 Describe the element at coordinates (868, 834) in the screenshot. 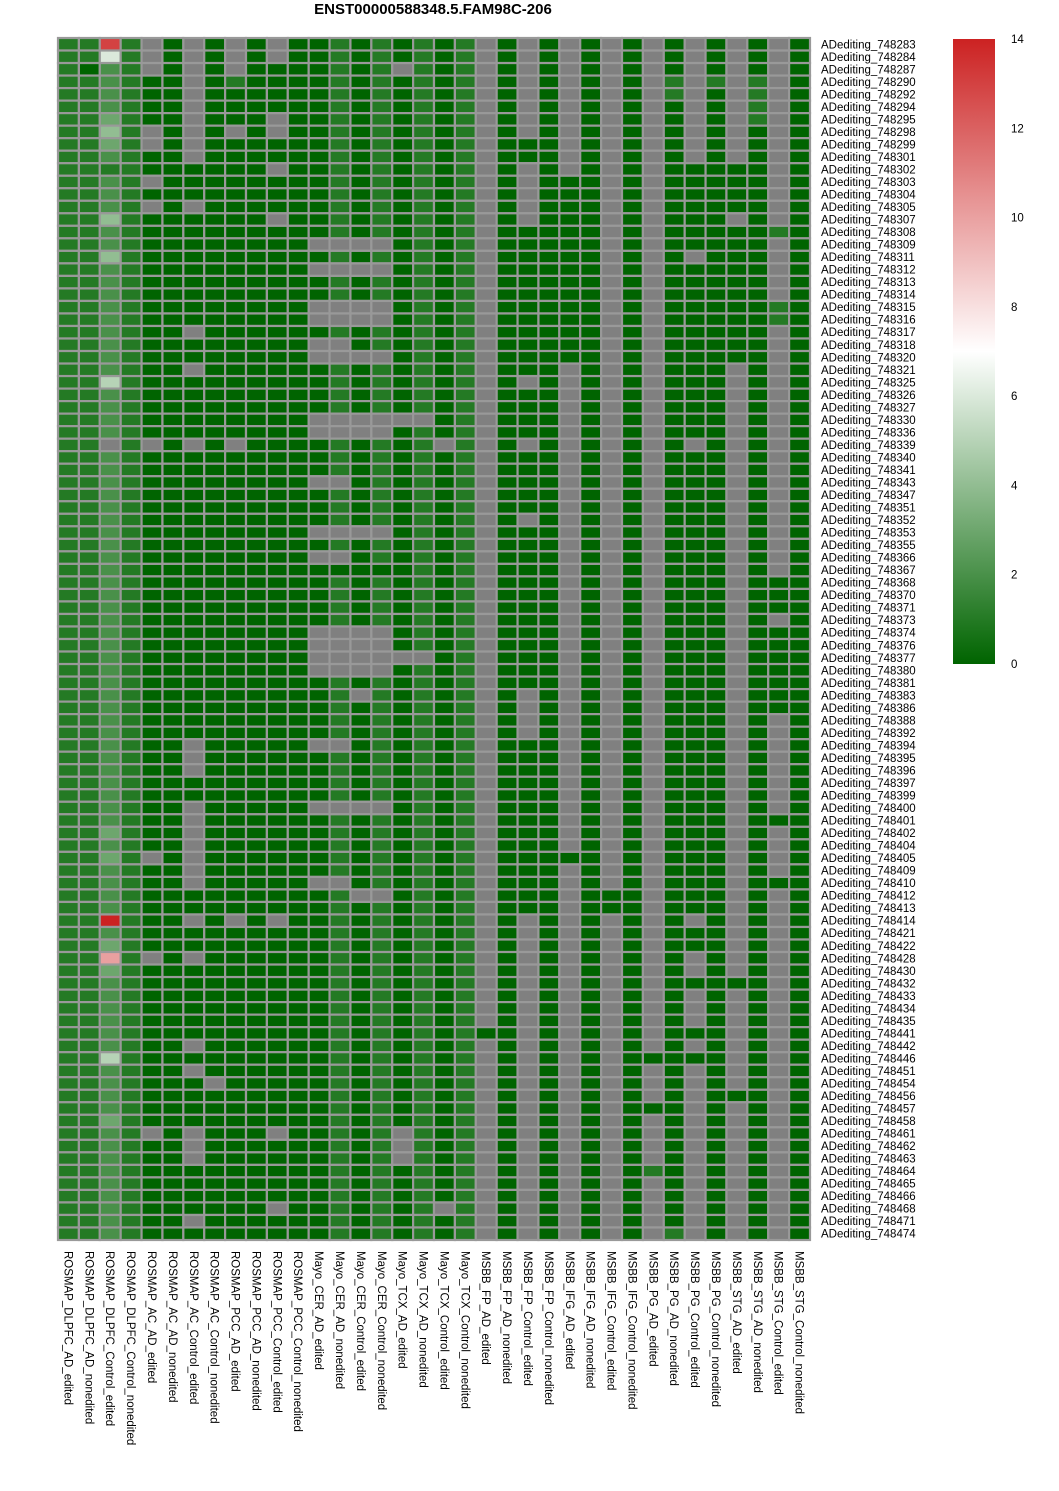

I see `row-label: ADediting_748402` at that location.